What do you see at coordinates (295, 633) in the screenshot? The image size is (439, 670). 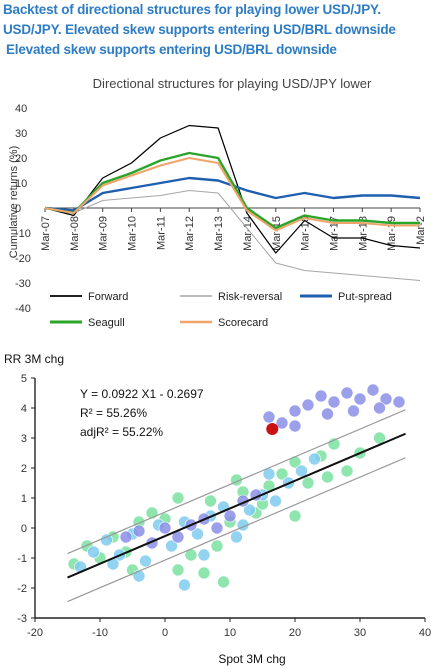 I see `x-tick-label: 20` at bounding box center [295, 633].